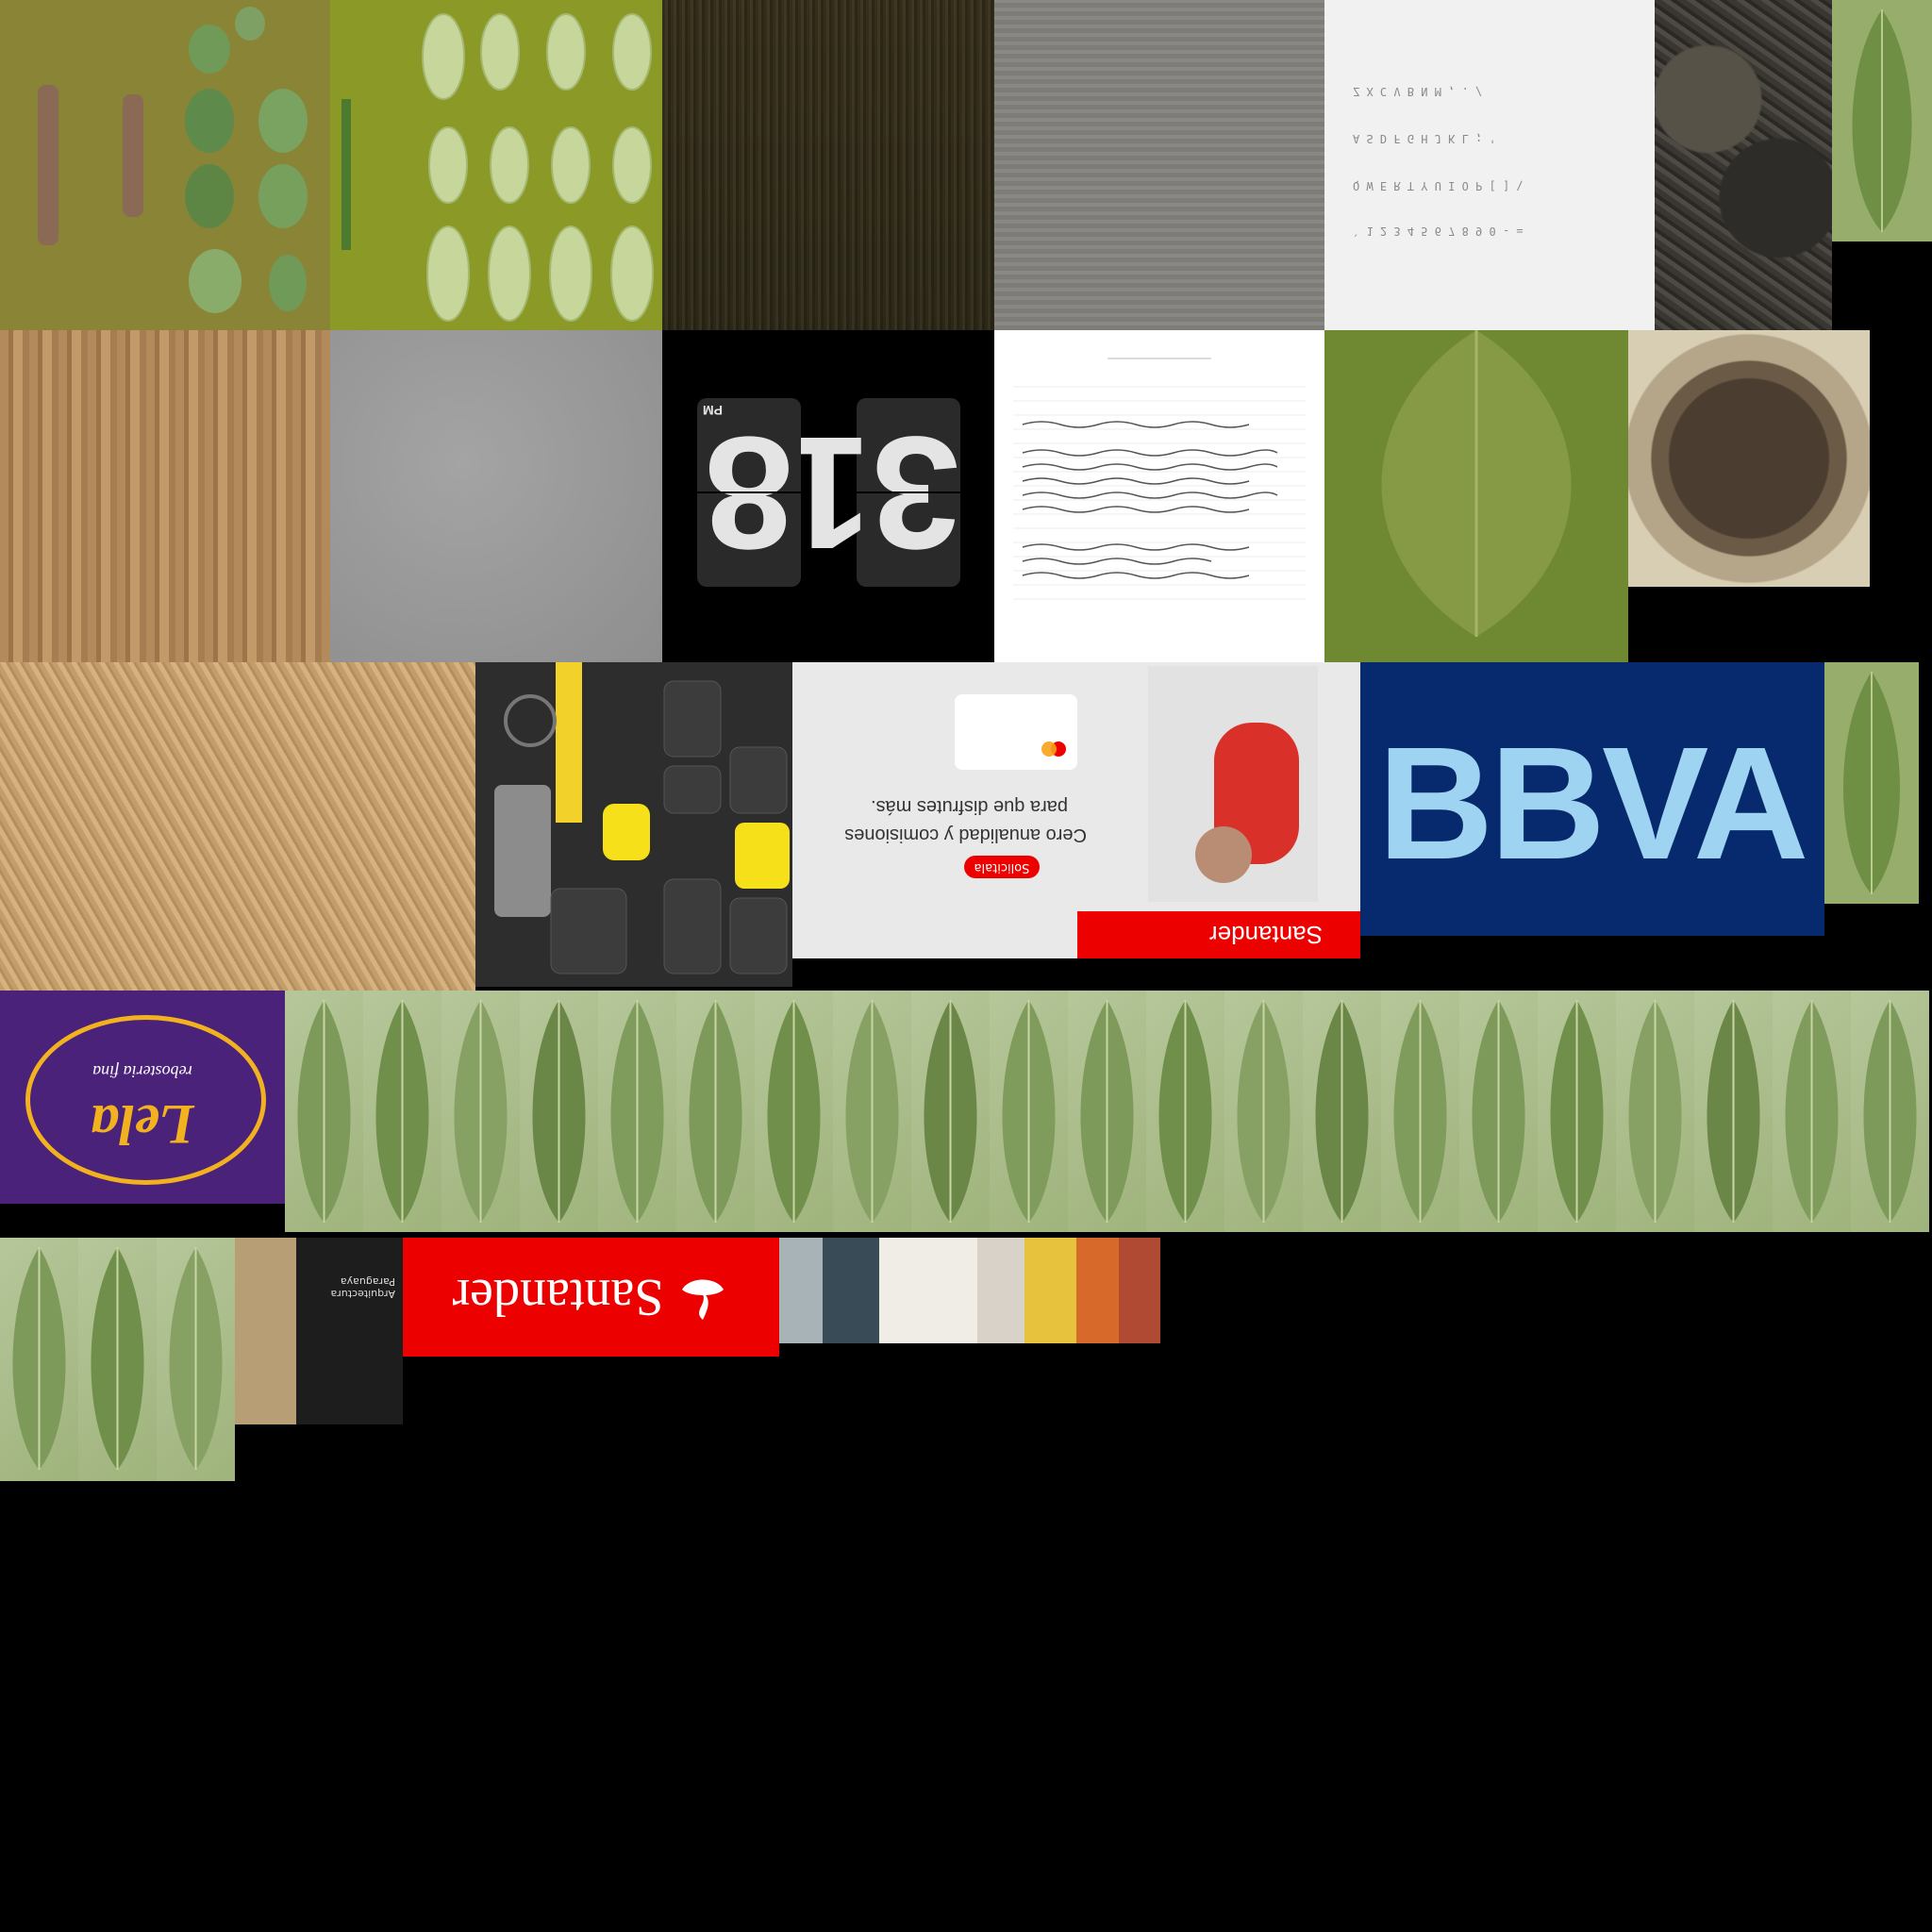  What do you see at coordinates (1439, 186) in the screenshot?
I see `key-row-3: Q W E R T Y U I O P [ ] \` at bounding box center [1439, 186].